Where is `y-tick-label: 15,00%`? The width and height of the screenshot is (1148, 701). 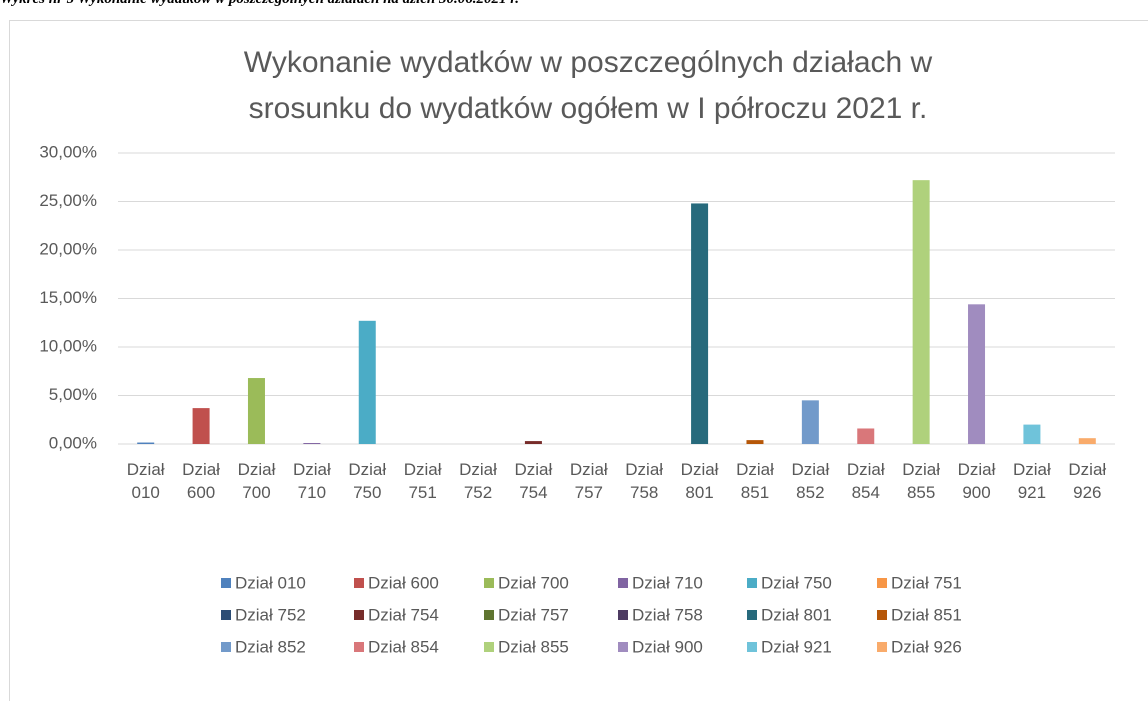 y-tick-label: 15,00% is located at coordinates (68, 297).